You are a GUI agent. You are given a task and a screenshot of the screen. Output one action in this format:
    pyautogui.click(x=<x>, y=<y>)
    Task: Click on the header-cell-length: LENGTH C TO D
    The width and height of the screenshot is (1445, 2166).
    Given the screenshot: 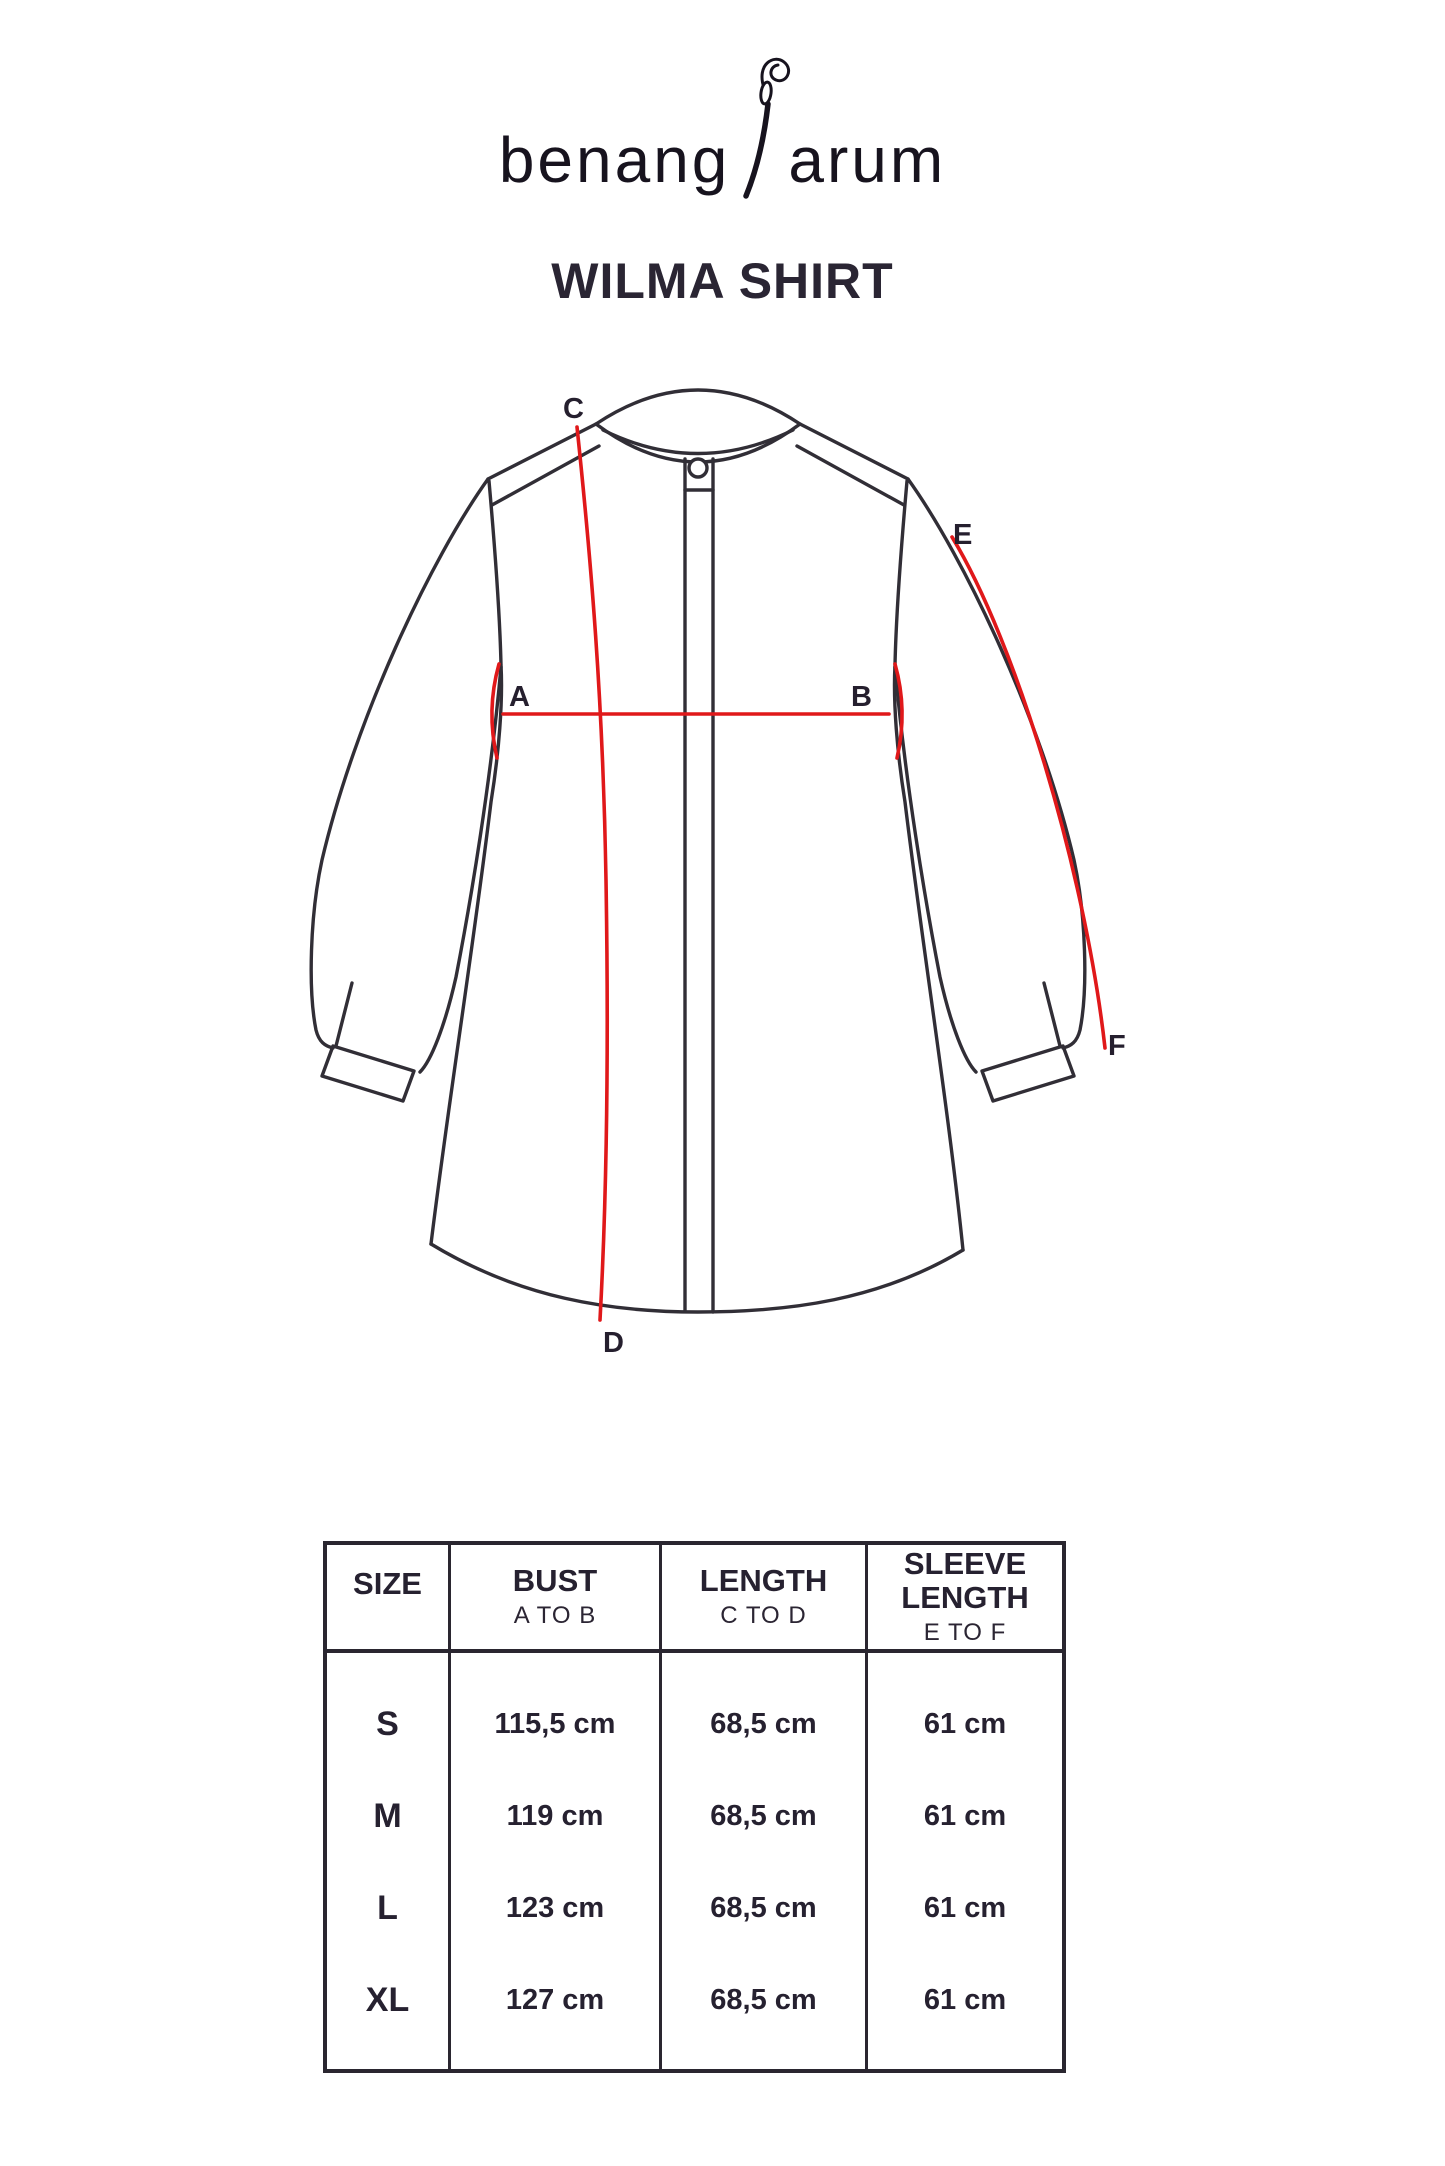 What is the action you would take?
    pyautogui.click(x=765, y=1597)
    